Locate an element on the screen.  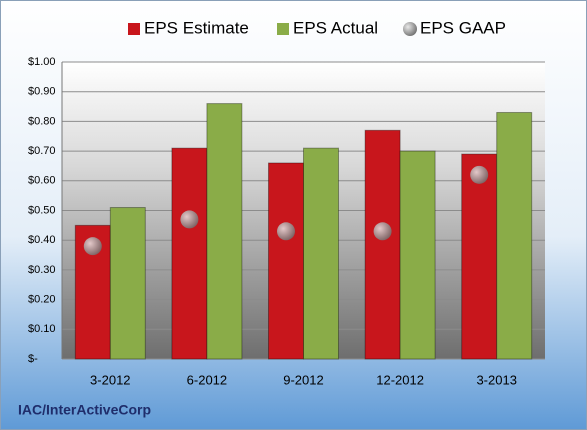
footer: IAC/InterActiveCorp is located at coordinates (84, 410).